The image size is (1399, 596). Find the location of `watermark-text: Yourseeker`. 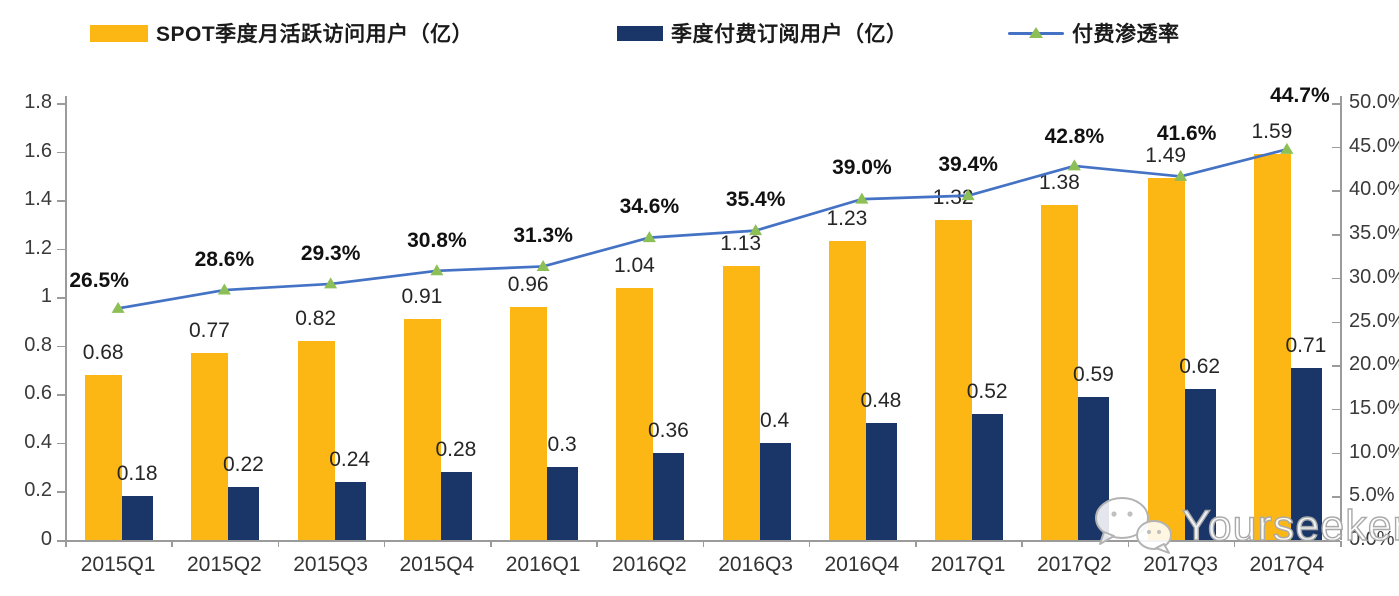

watermark-text: Yourseeker is located at coordinates (1290, 525).